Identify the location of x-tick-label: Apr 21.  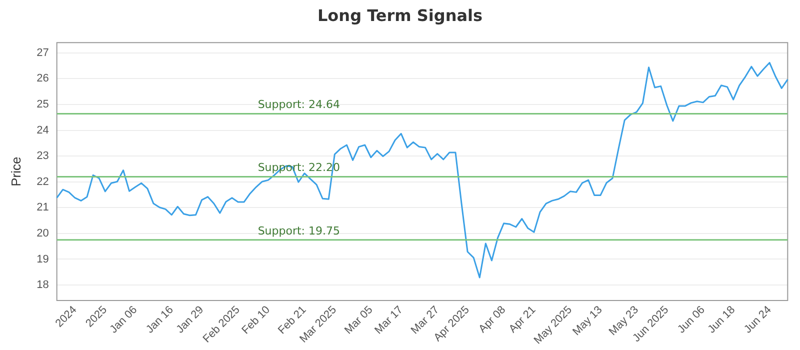
(522, 320).